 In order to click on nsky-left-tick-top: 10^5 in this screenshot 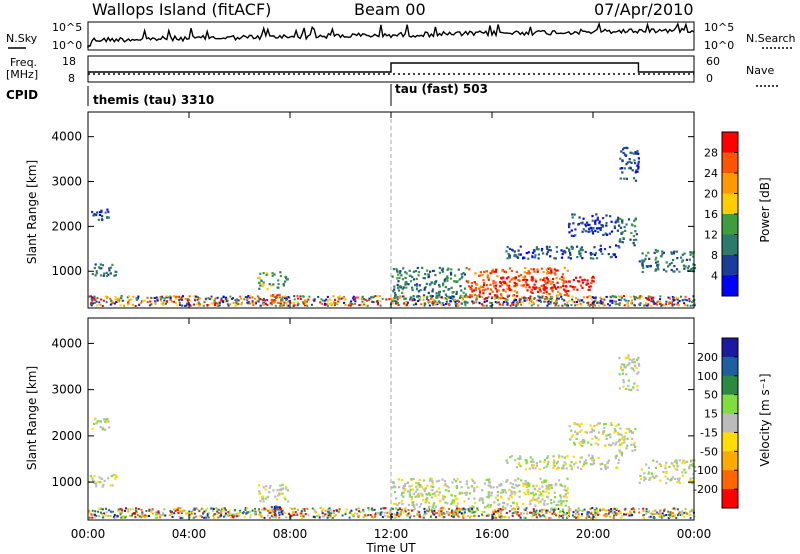, I will do `click(67, 27)`.